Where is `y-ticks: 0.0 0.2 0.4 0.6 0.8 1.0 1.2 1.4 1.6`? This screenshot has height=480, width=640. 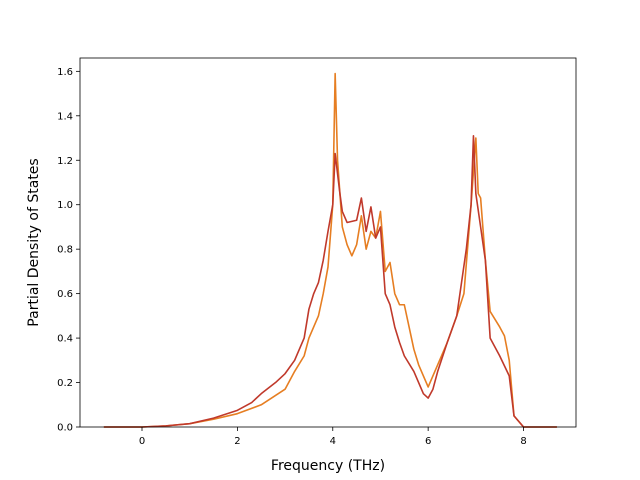
y-ticks: 0.0 0.2 0.4 0.6 0.8 1.0 1.2 1.4 1.6 is located at coordinates (68, 250).